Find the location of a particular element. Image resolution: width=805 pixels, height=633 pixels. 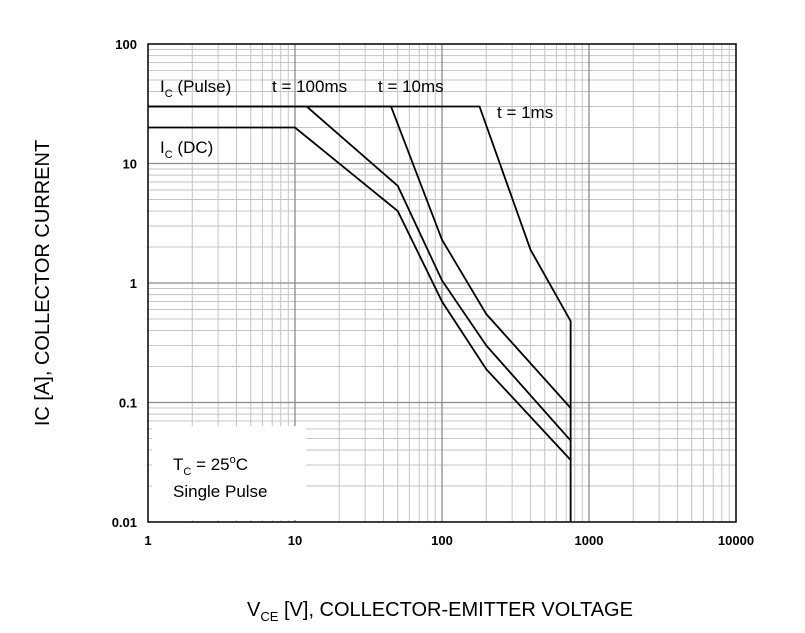

y-axis-title: IC [A], COLLECTOR CURRENT is located at coordinates (43, 283).